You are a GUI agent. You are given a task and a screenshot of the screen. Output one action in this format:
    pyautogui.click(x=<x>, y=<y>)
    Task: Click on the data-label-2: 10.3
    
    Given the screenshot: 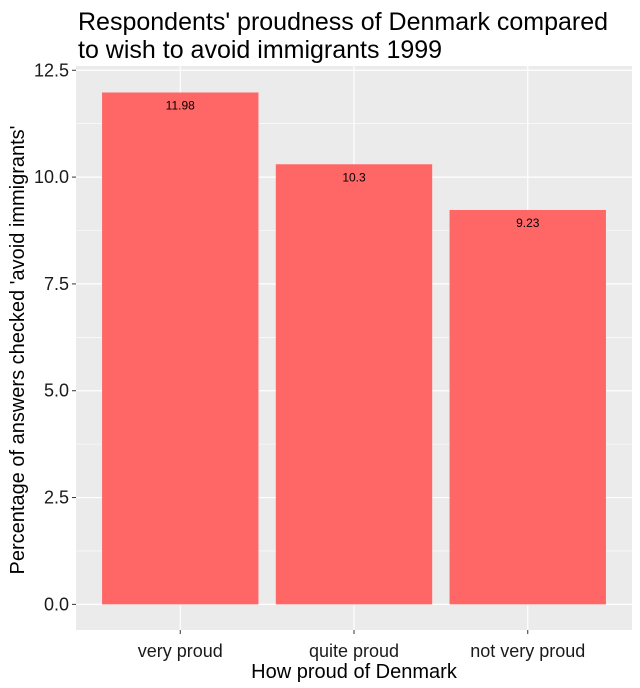 What is the action you would take?
    pyautogui.click(x=354, y=177)
    